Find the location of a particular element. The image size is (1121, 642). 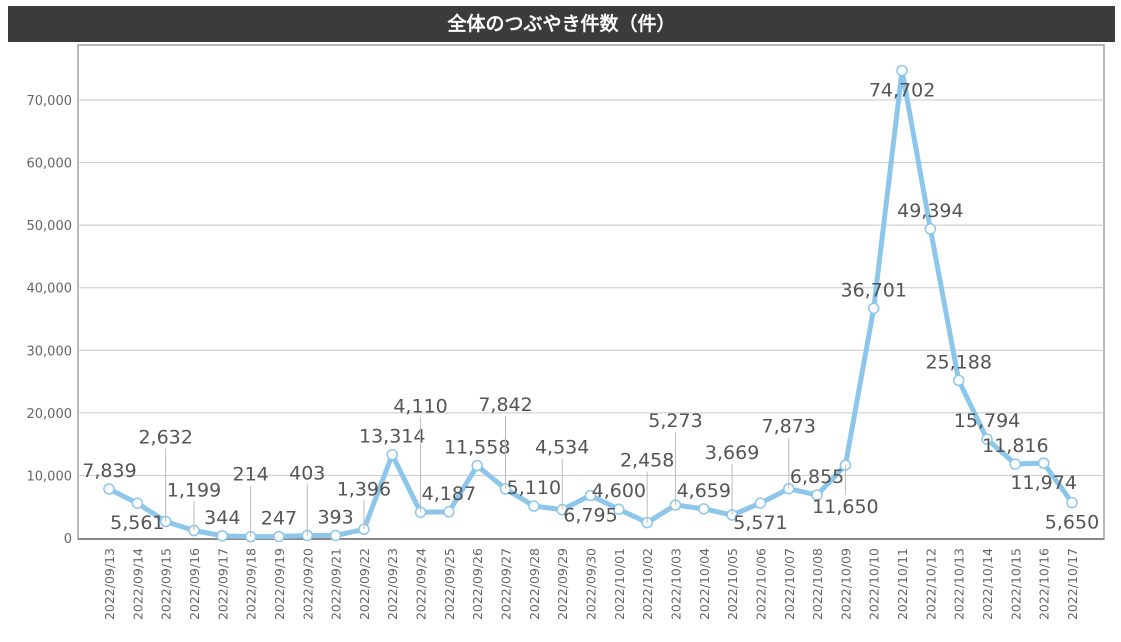

x-tick-label: 2022/10/17 is located at coordinates (1072, 584).